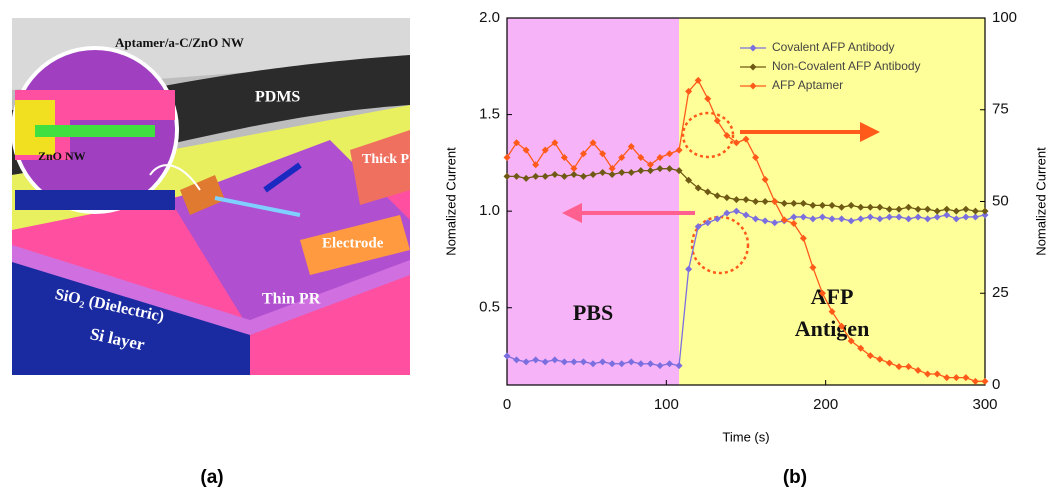 This screenshot has width=1060, height=491. I want to click on flow-arrow, so click(282, 177).